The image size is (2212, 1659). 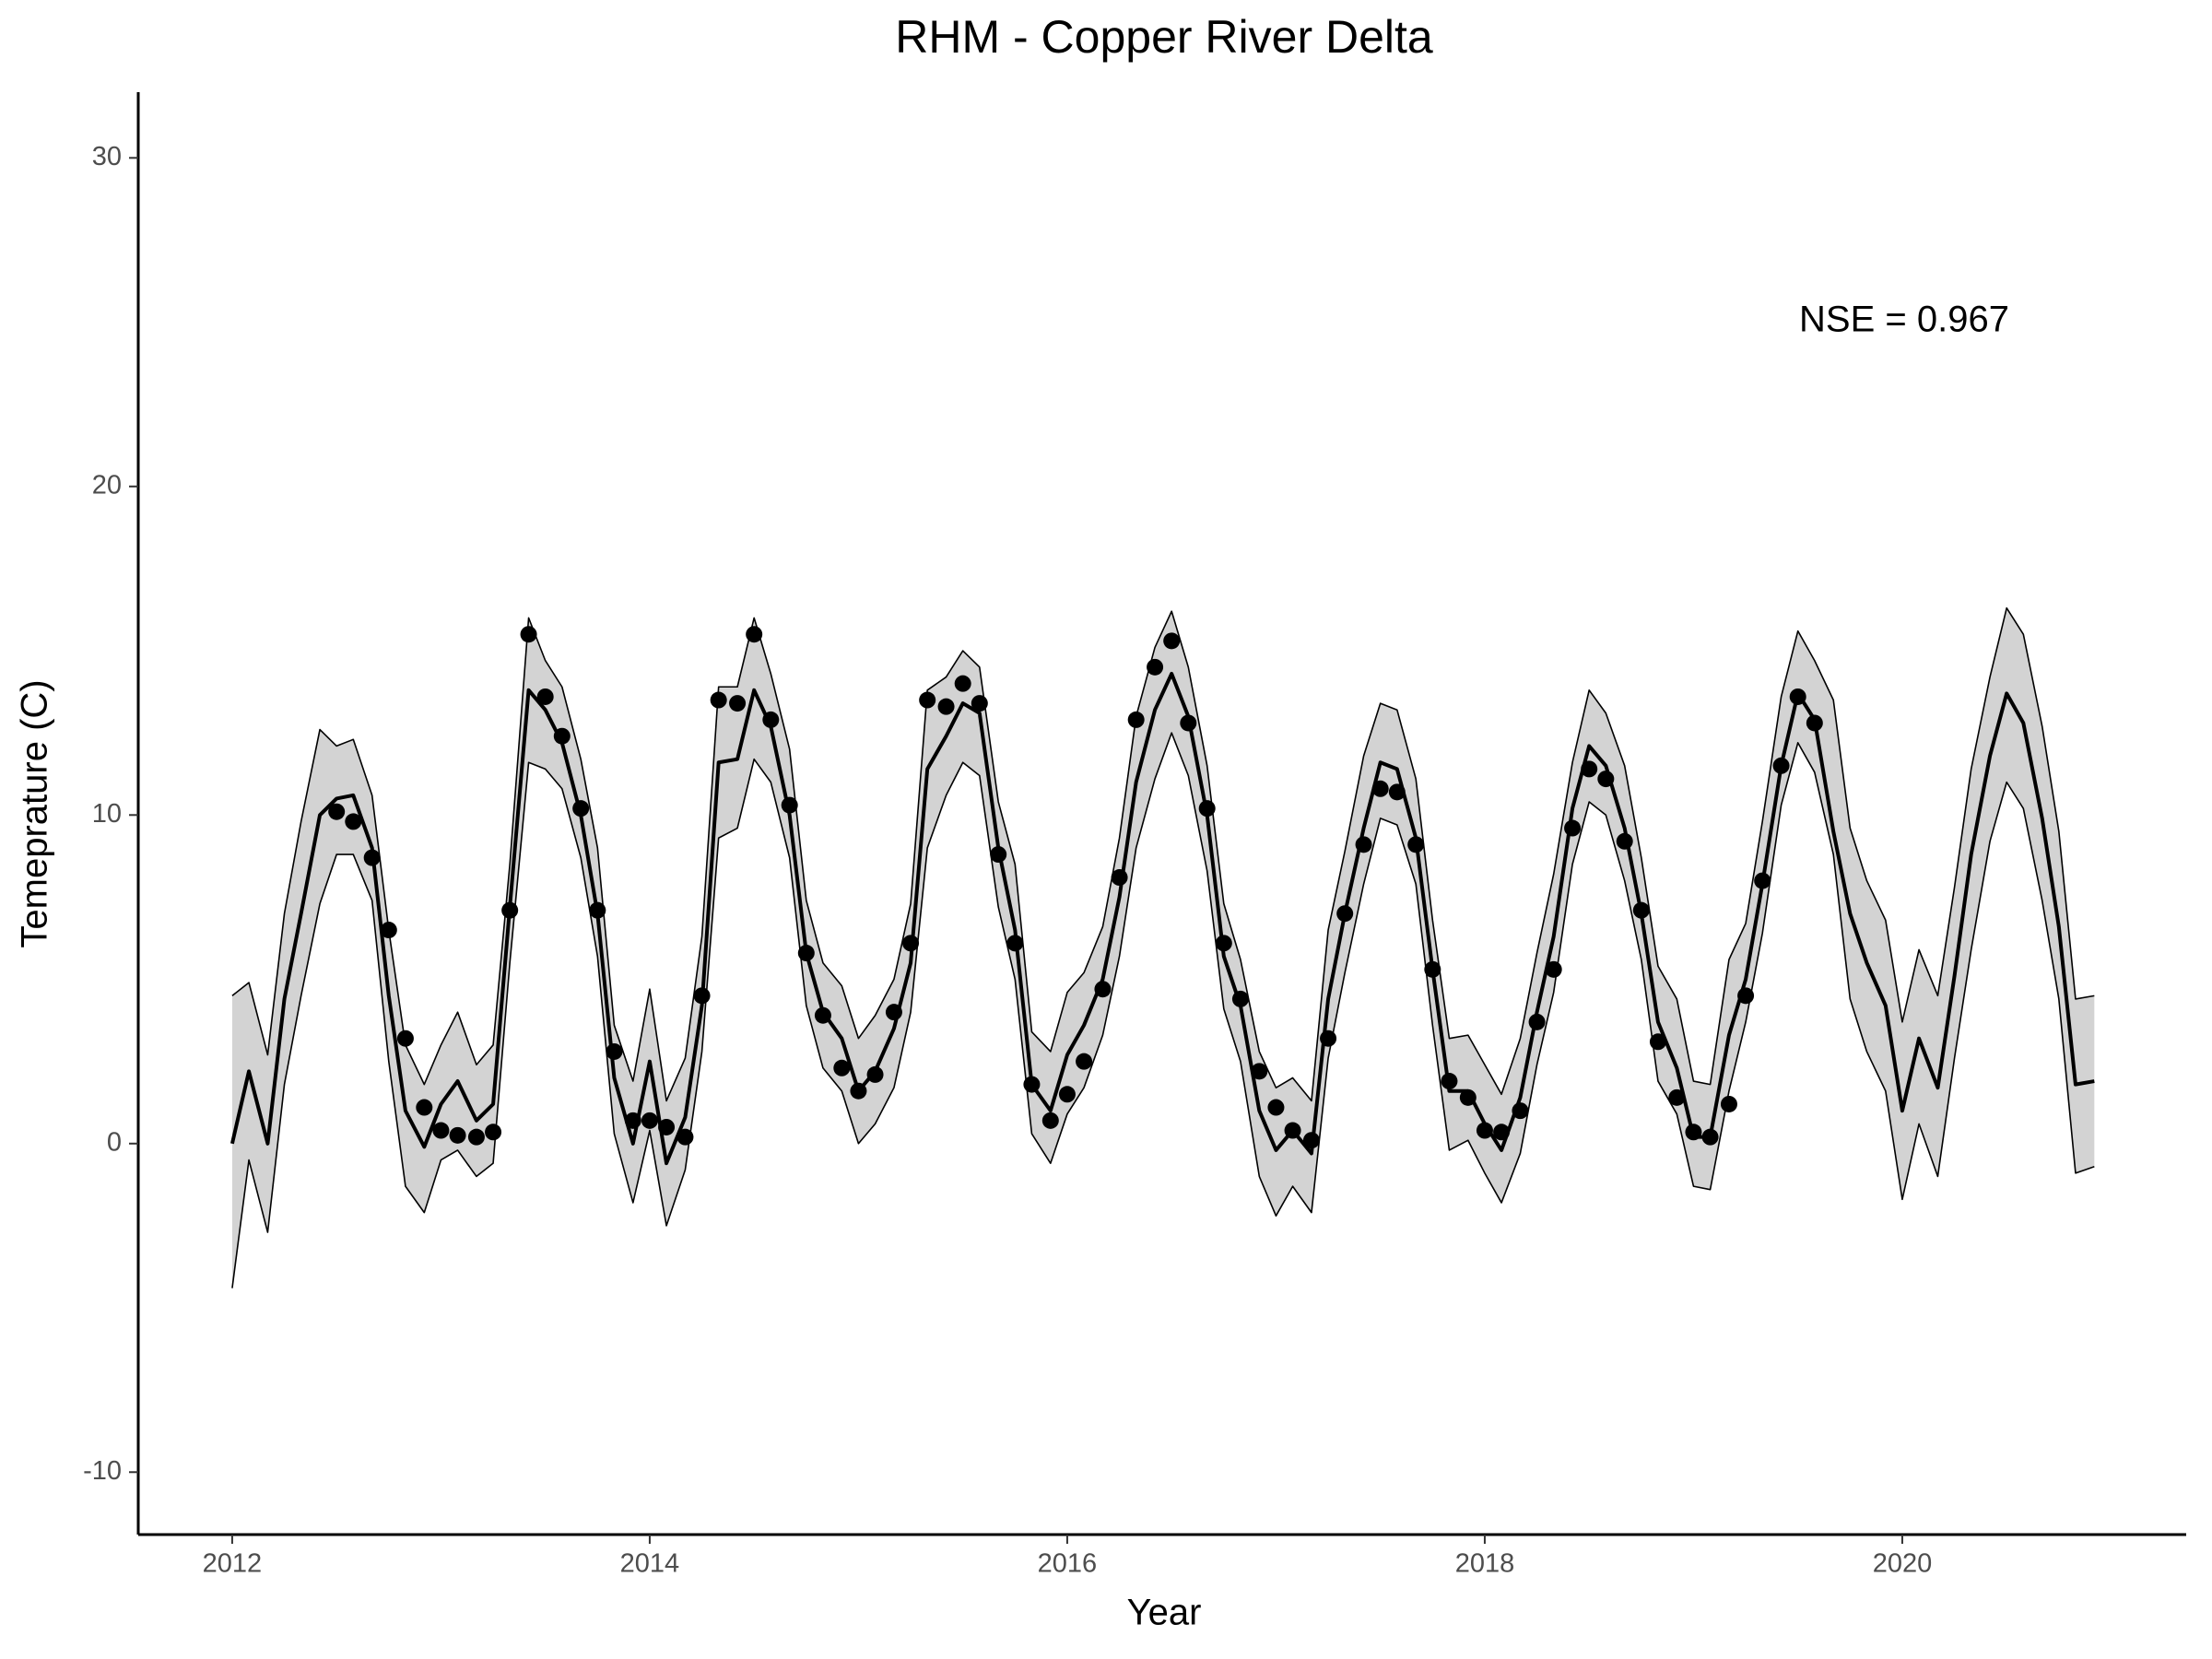 What do you see at coordinates (107, 156) in the screenshot?
I see `y-tick-label: 30` at bounding box center [107, 156].